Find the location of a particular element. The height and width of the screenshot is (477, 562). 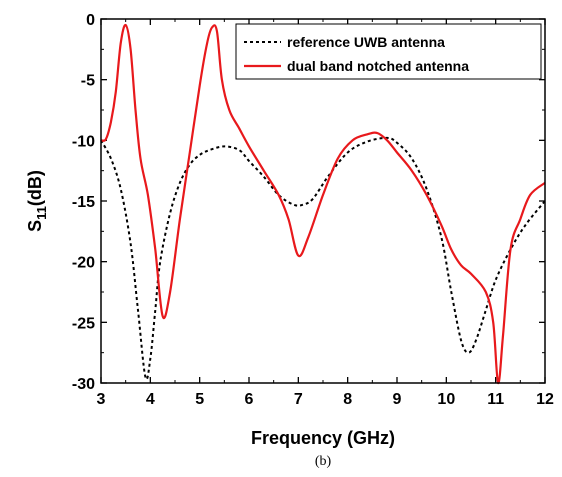

y-tick-label: -5 is located at coordinates (88, 81).